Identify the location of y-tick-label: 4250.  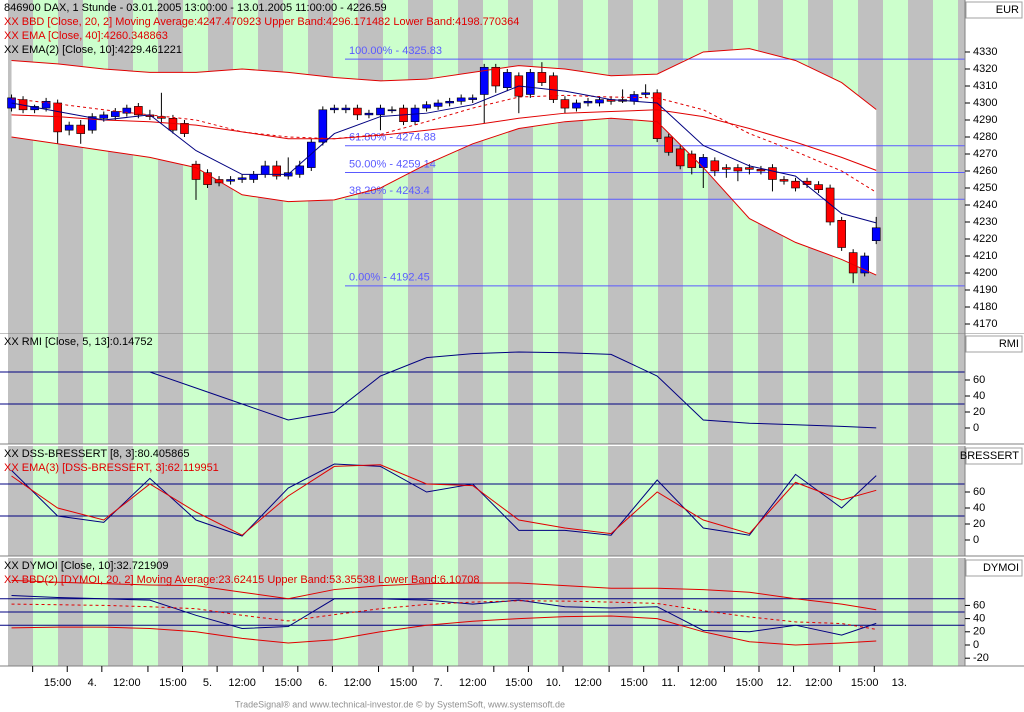
(985, 188).